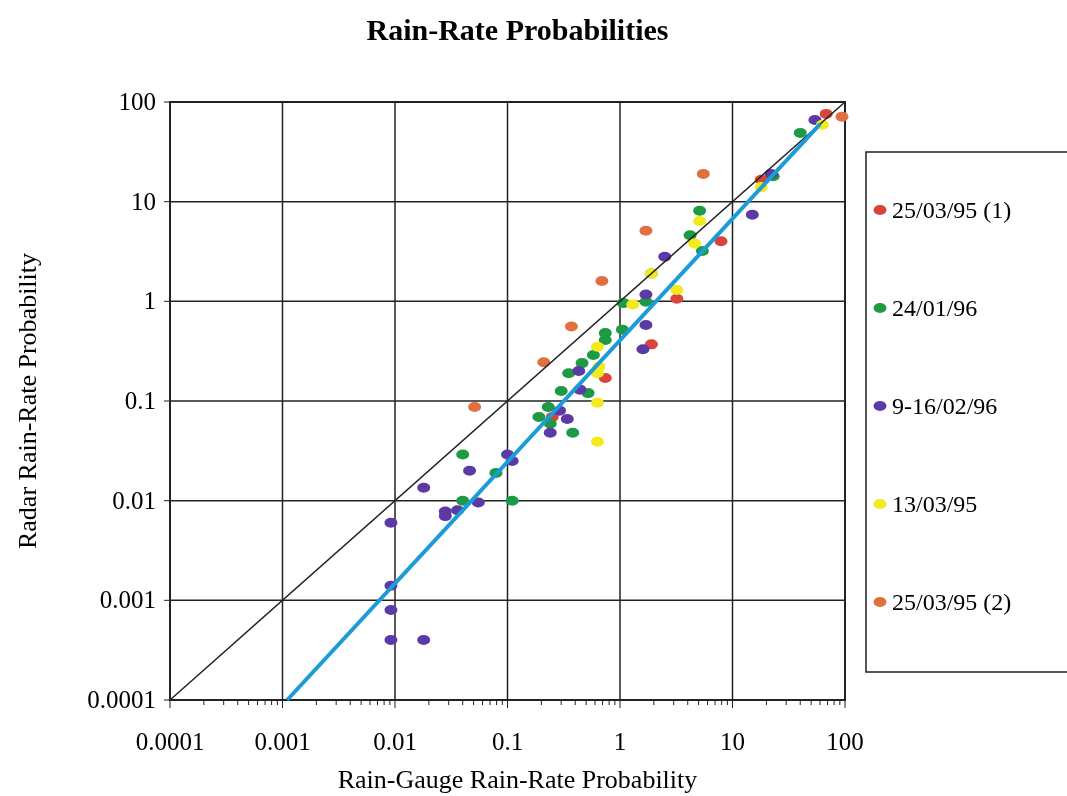  What do you see at coordinates (282, 741) in the screenshot?
I see `x-tick-label: 0.001` at bounding box center [282, 741].